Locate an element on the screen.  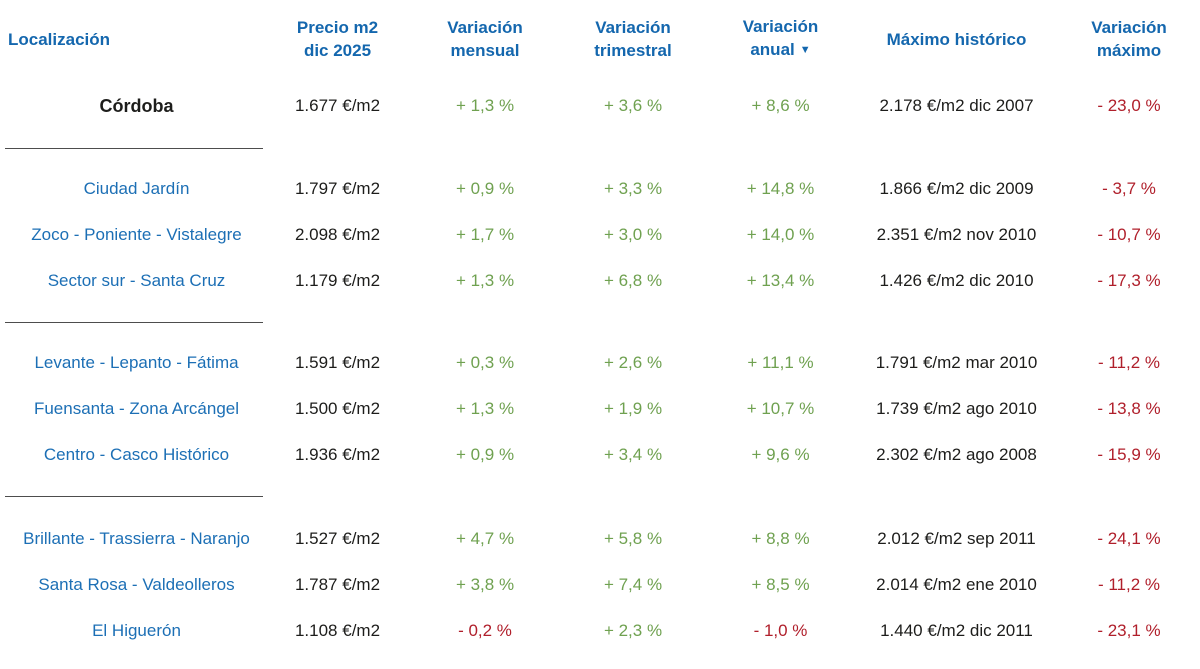
quarterly-variation: + 3,3 % is located at coordinates (633, 188).